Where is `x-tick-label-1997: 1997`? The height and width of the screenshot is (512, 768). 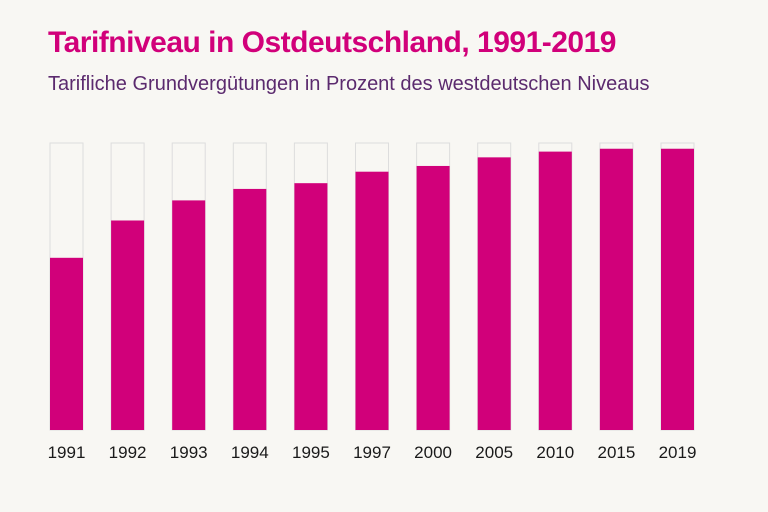 x-tick-label-1997: 1997 is located at coordinates (372, 452).